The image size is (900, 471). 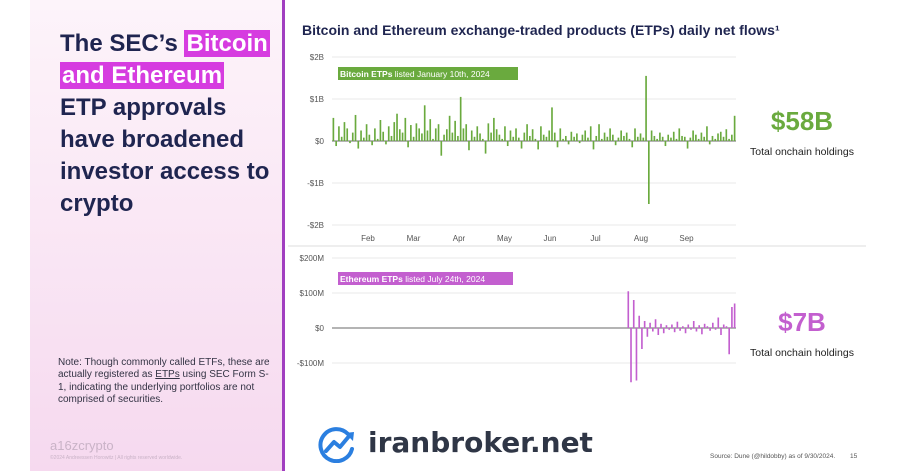 What do you see at coordinates (167, 375) in the screenshot?
I see `etps-link: ETPs` at bounding box center [167, 375].